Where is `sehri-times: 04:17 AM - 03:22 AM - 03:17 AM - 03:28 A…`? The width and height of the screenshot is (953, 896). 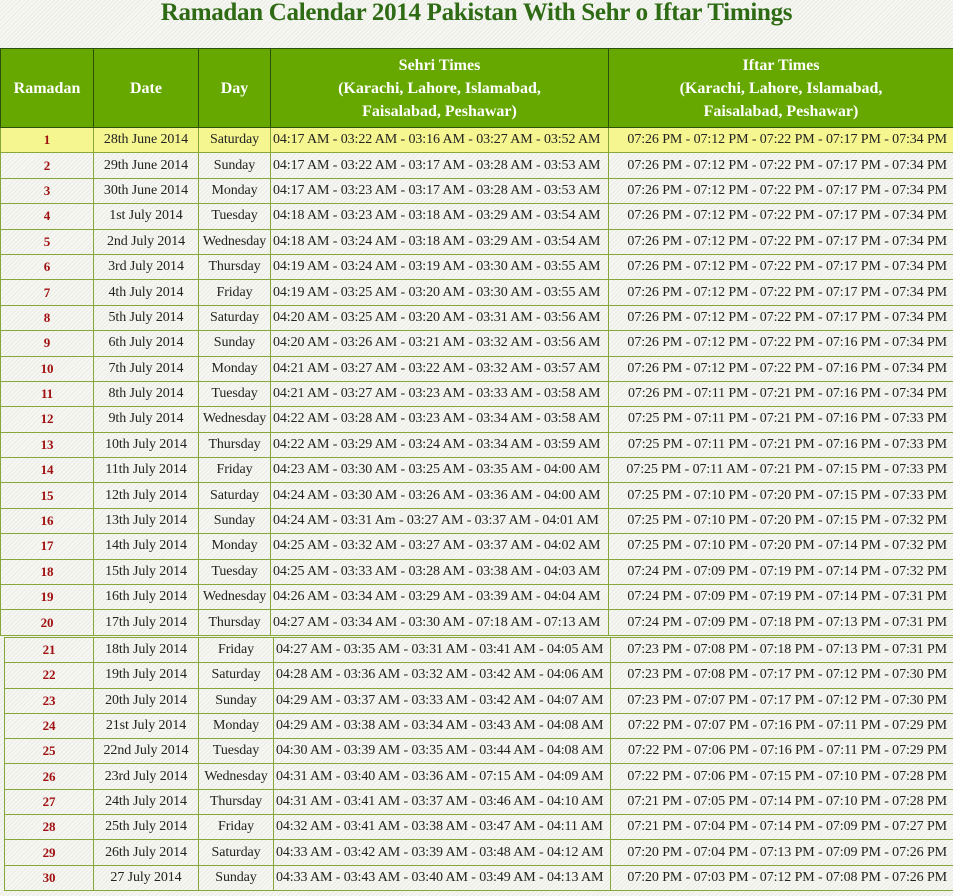 sehri-times: 04:17 AM - 03:22 AM - 03:17 AM - 03:28 A… is located at coordinates (439, 165).